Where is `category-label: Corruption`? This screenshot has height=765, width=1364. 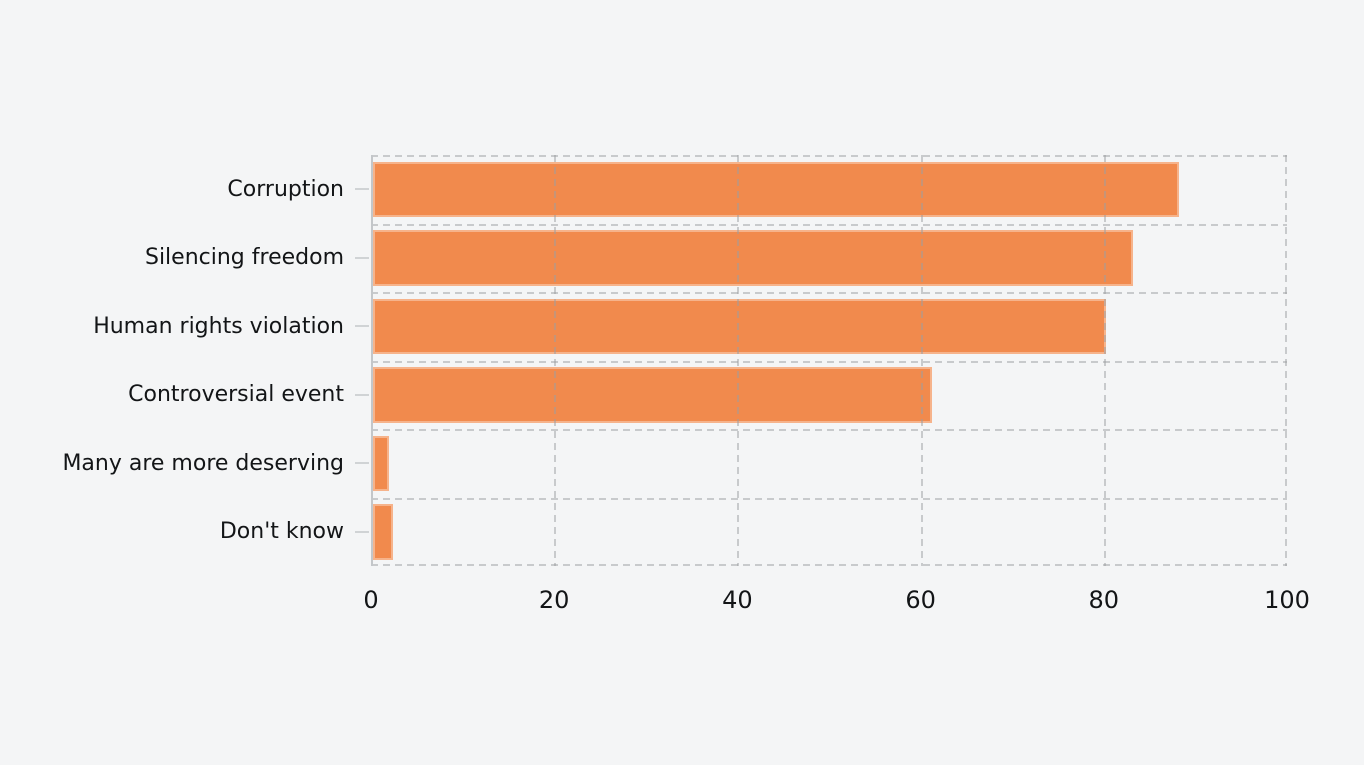
category-label: Corruption is located at coordinates (285, 189).